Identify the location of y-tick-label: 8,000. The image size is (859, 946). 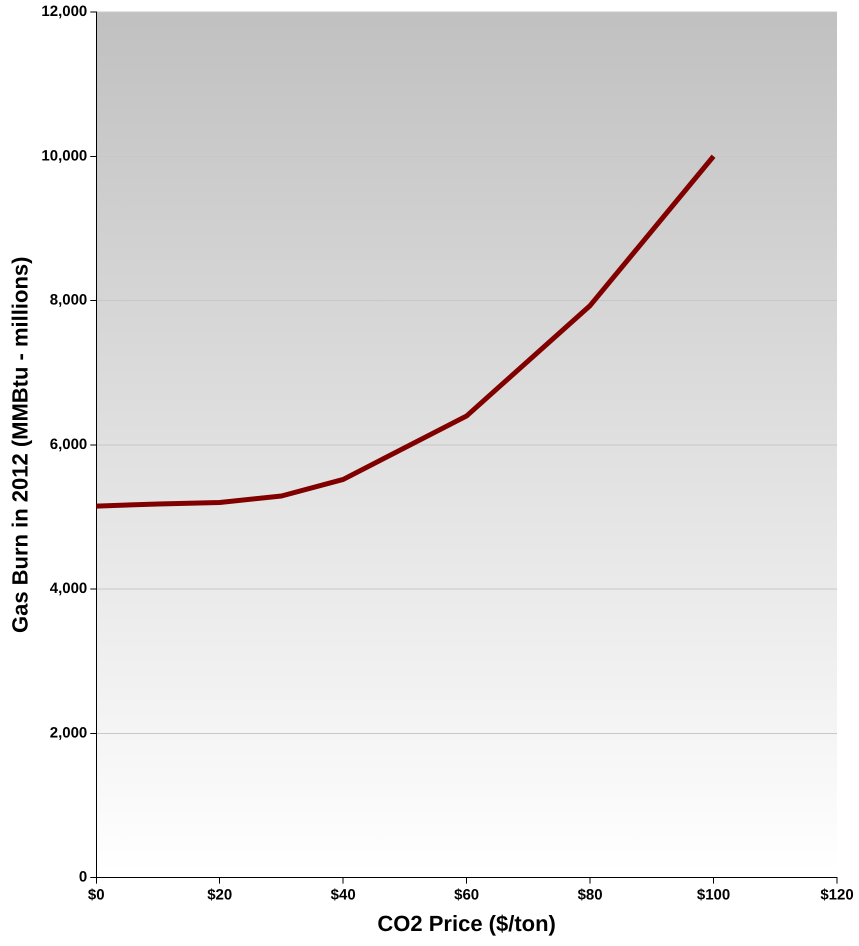
(69, 300).